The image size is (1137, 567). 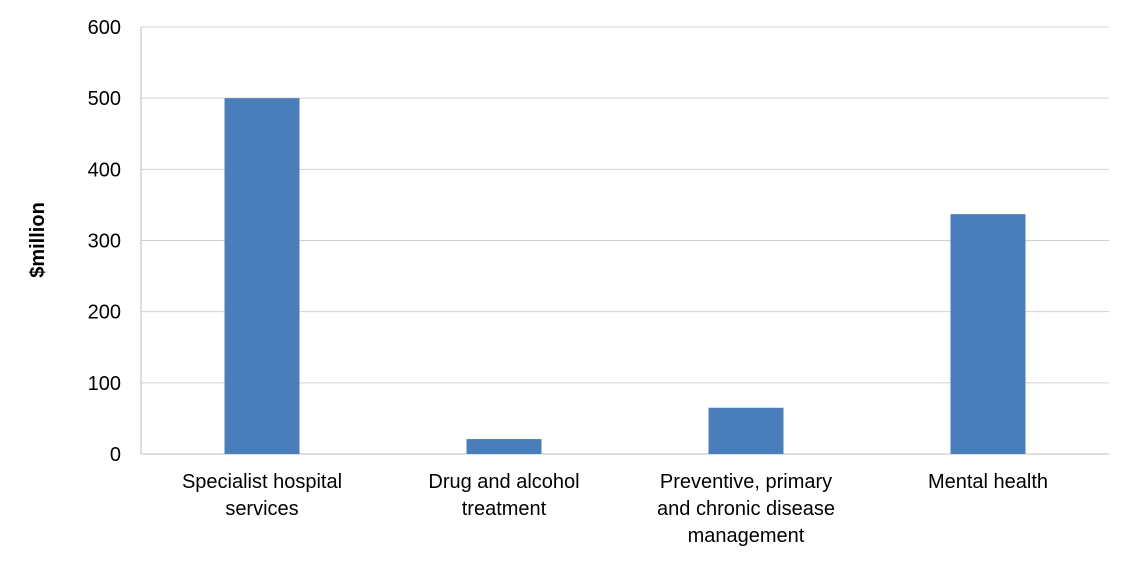 What do you see at coordinates (104, 313) in the screenshot?
I see `y-tick-label: 200` at bounding box center [104, 313].